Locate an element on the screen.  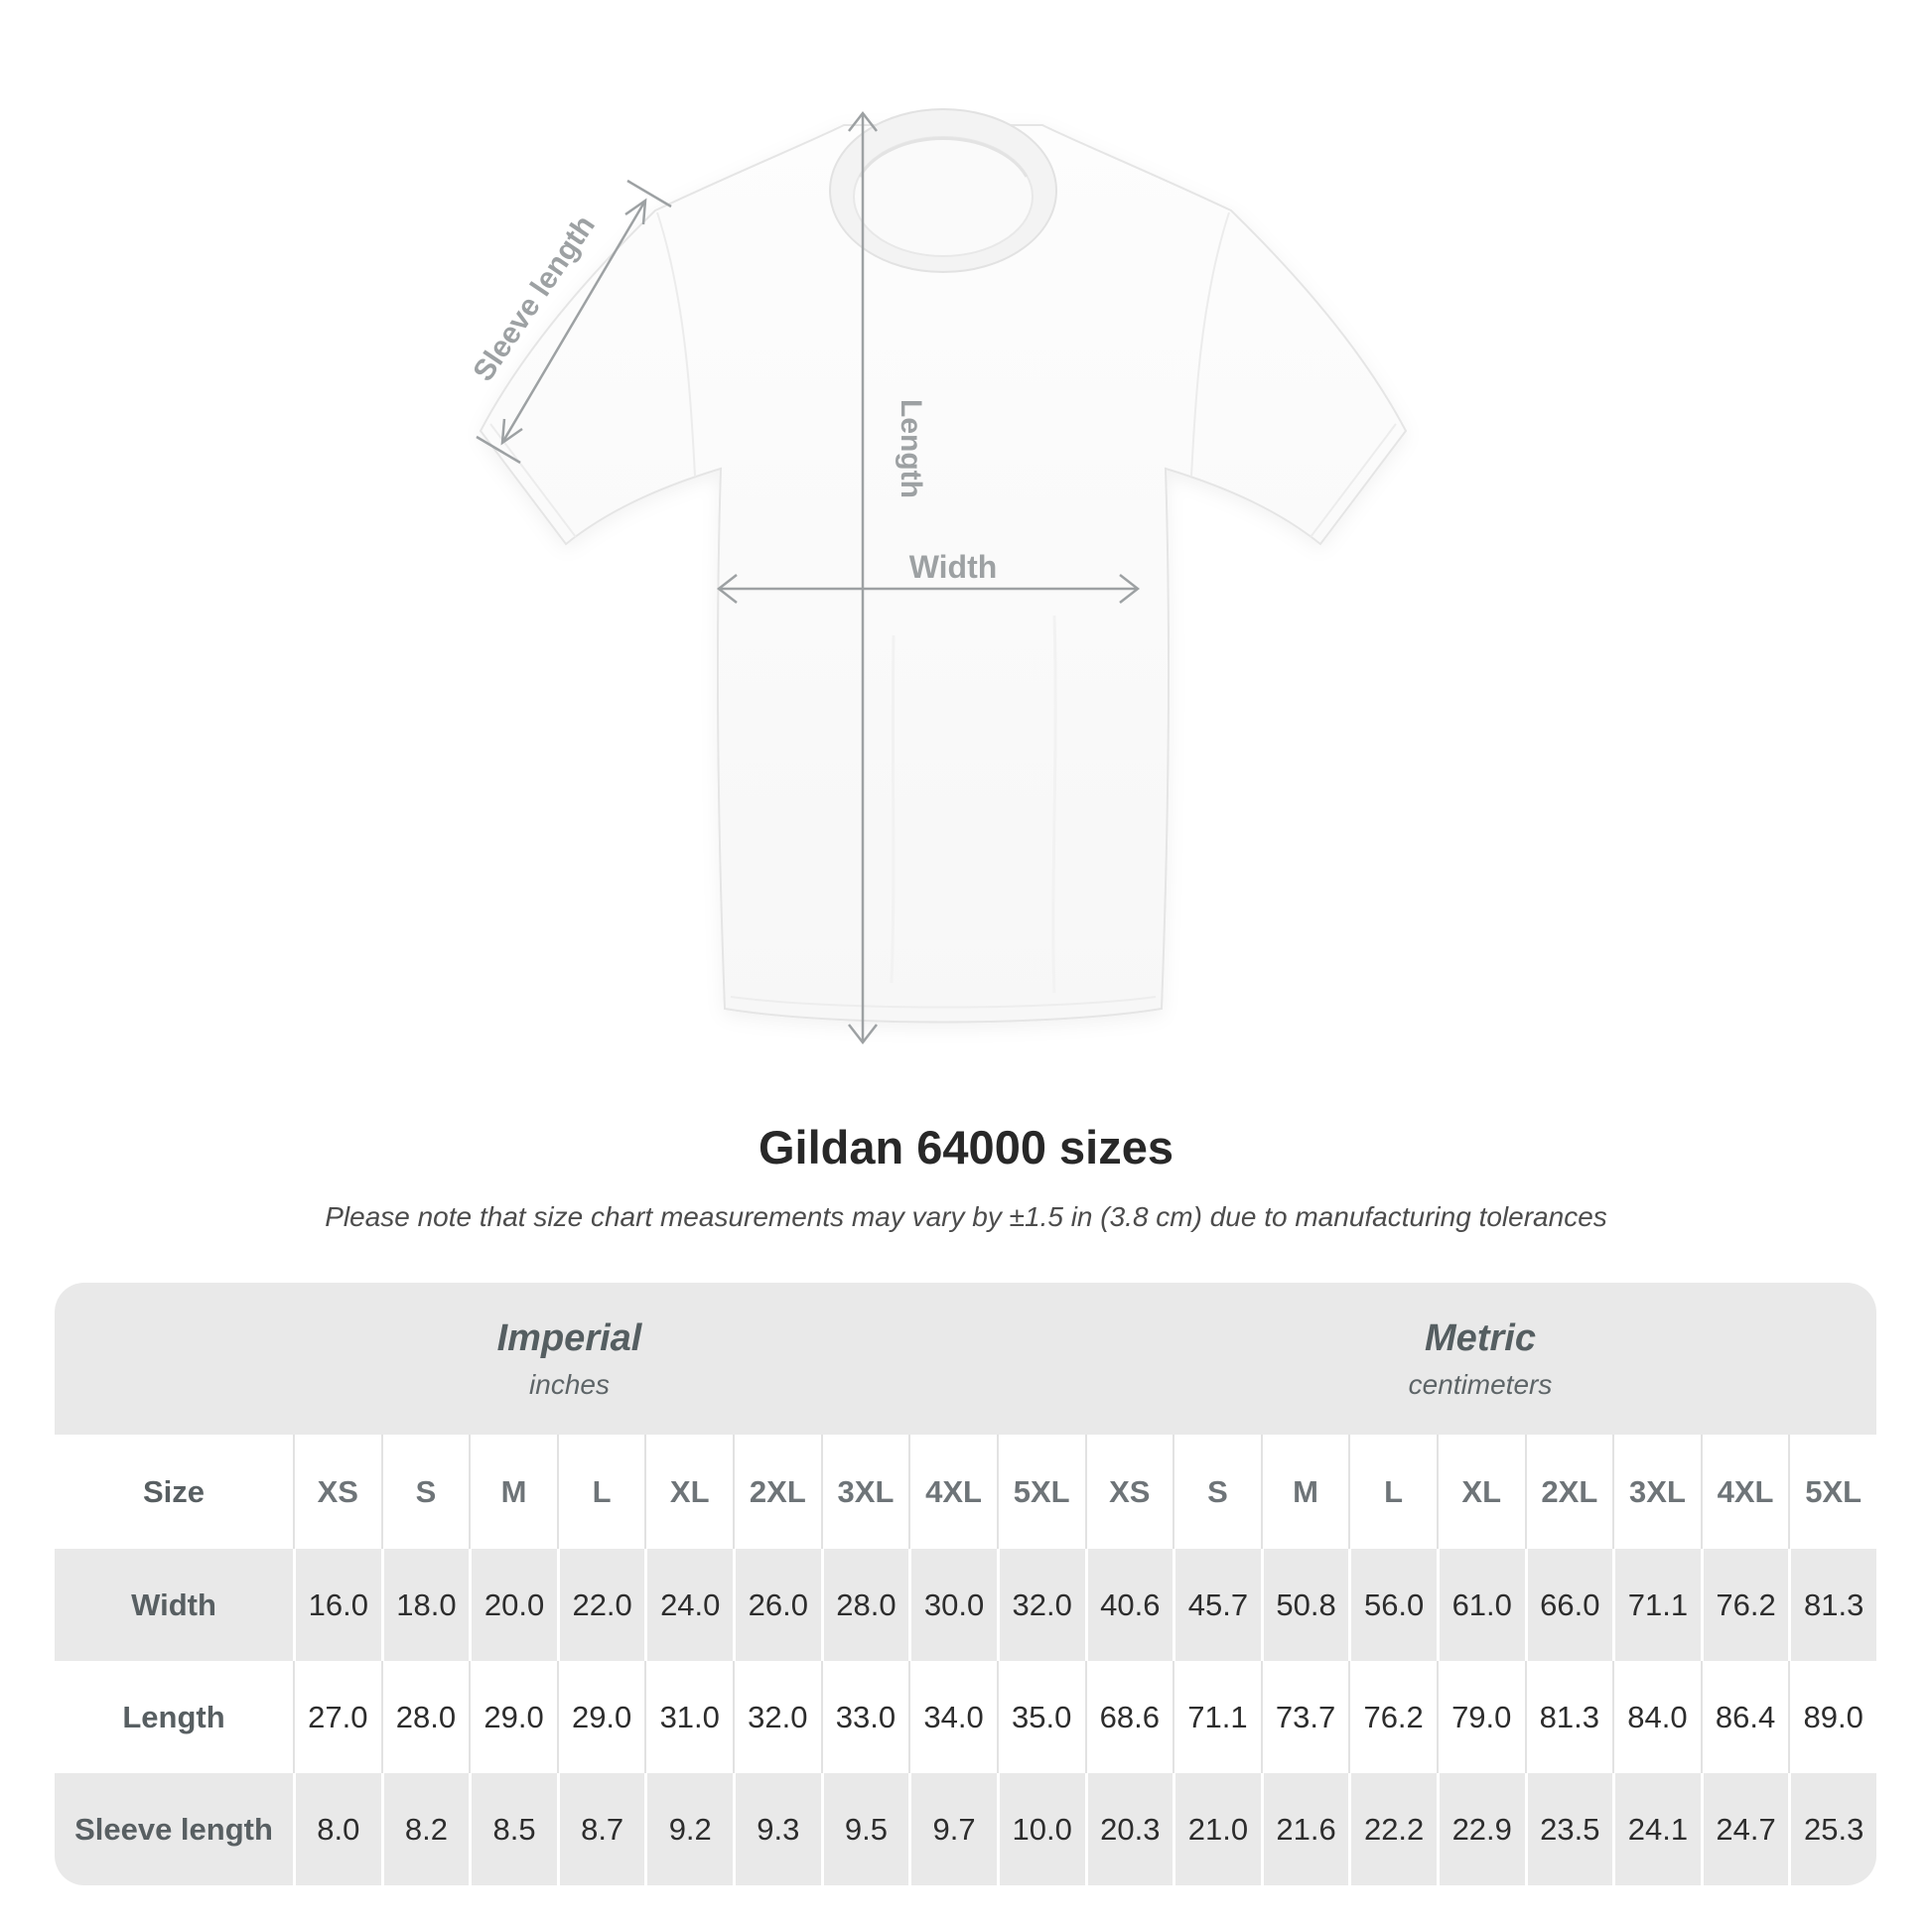
value-cell: 22.0 is located at coordinates (601, 1605).